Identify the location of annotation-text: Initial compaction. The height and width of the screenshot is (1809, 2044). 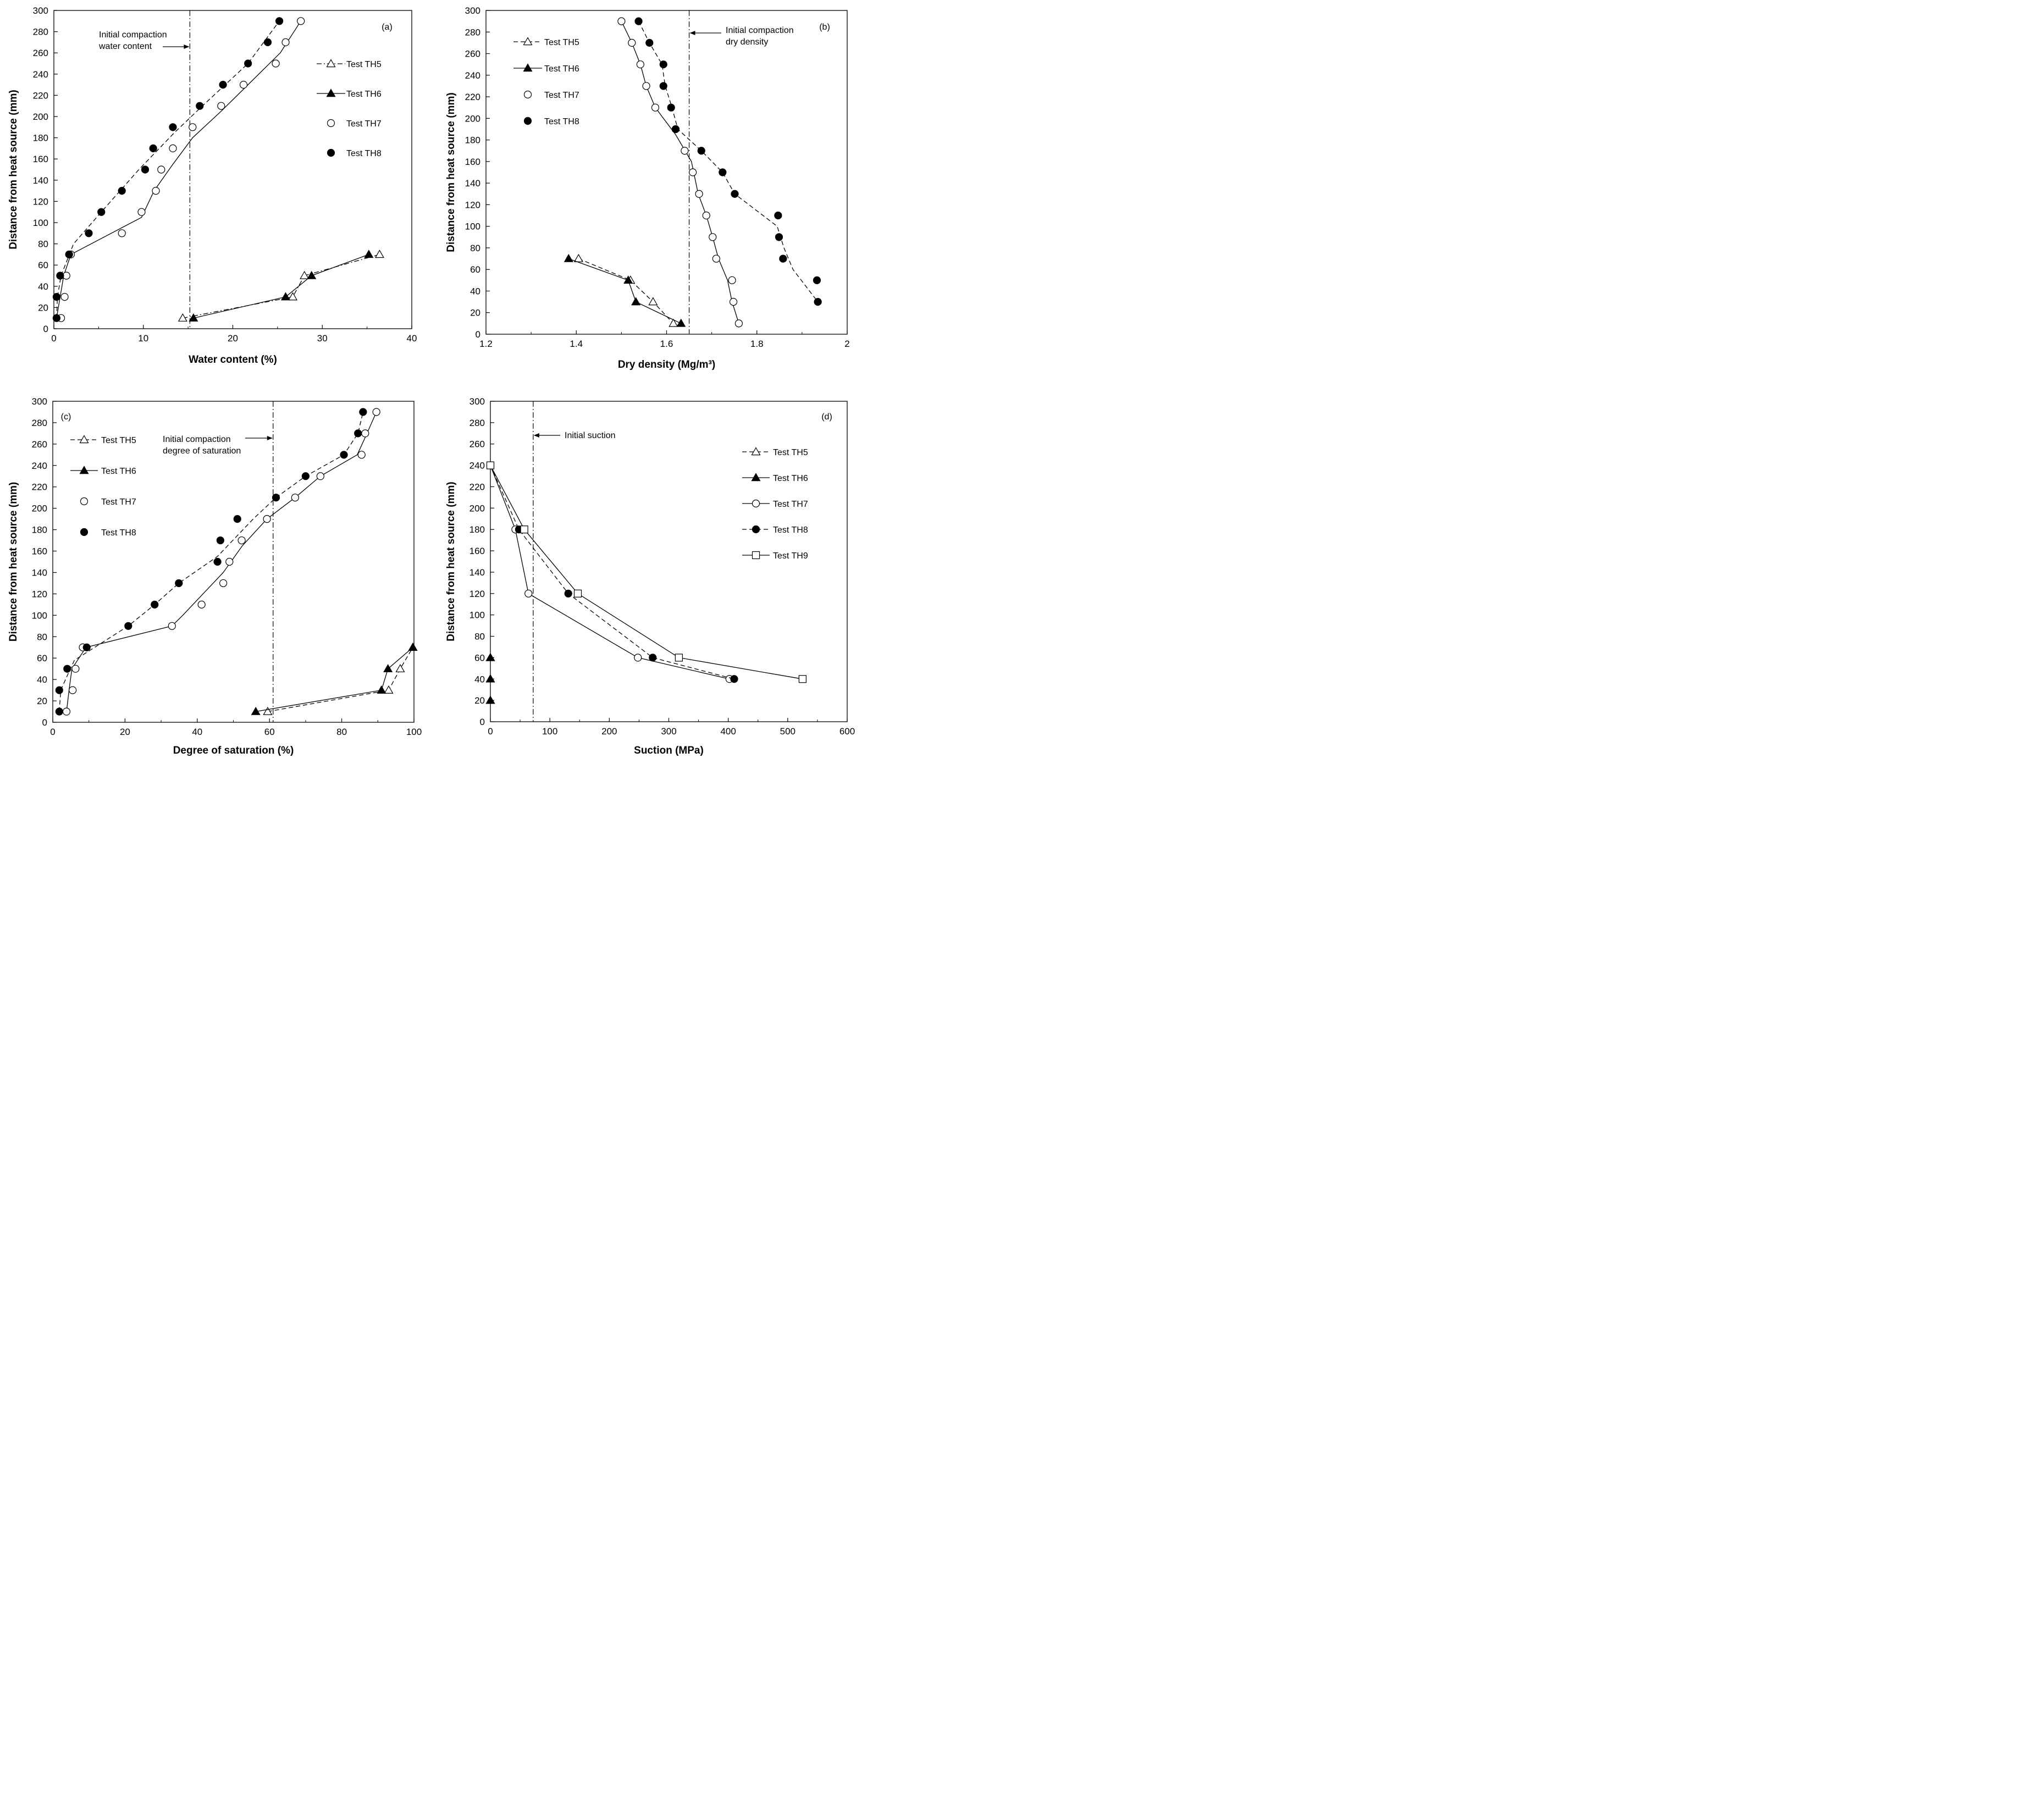
(760, 30).